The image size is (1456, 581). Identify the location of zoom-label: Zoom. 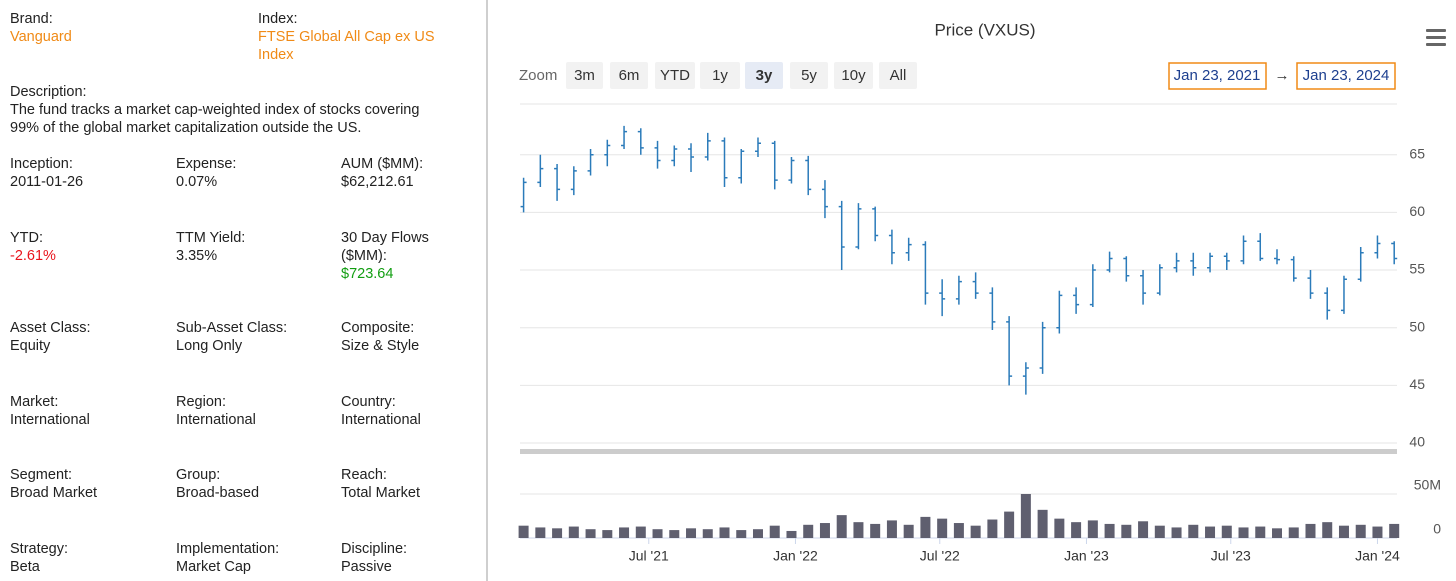
(538, 75).